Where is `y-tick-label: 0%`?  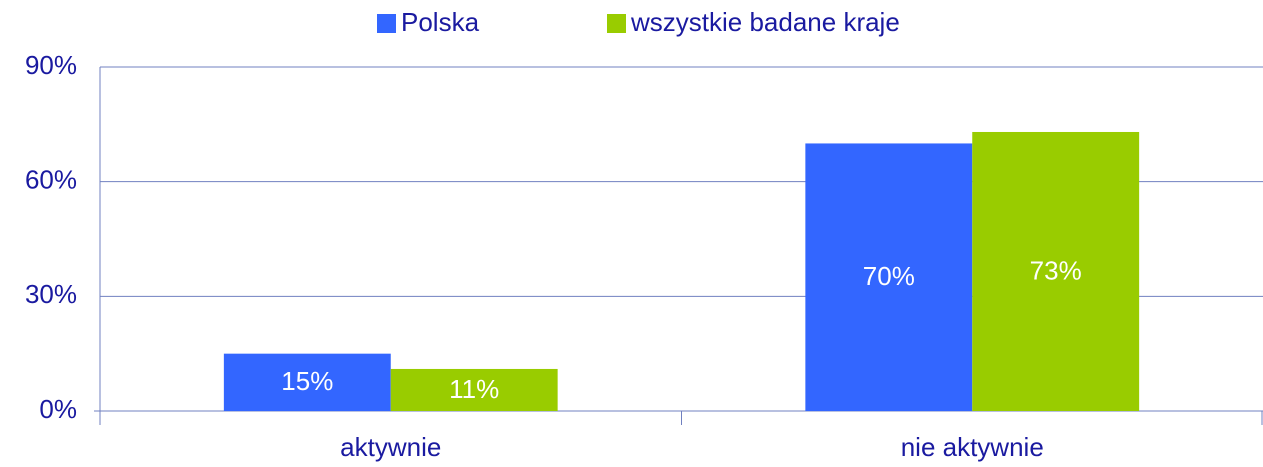
y-tick-label: 0% is located at coordinates (58, 409).